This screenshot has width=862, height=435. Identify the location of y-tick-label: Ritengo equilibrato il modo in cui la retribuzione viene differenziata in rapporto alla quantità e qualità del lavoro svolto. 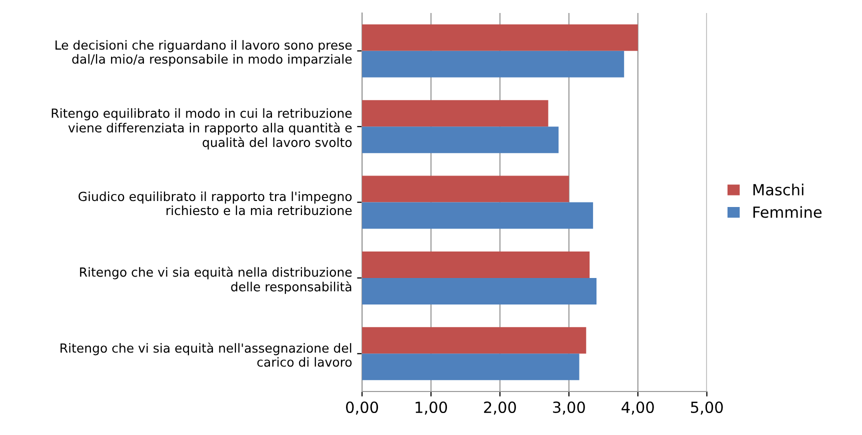
(202, 129).